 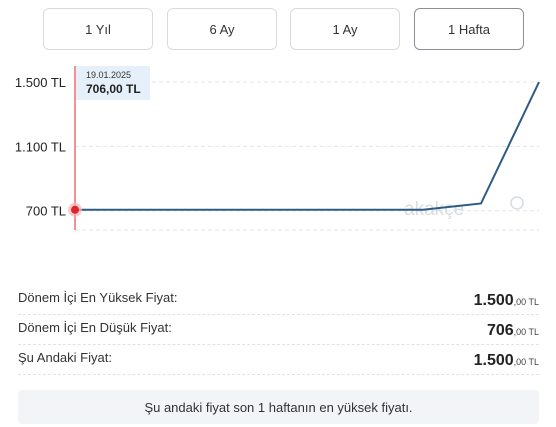 I want to click on y-tick-label: 700 TL, so click(x=46, y=211).